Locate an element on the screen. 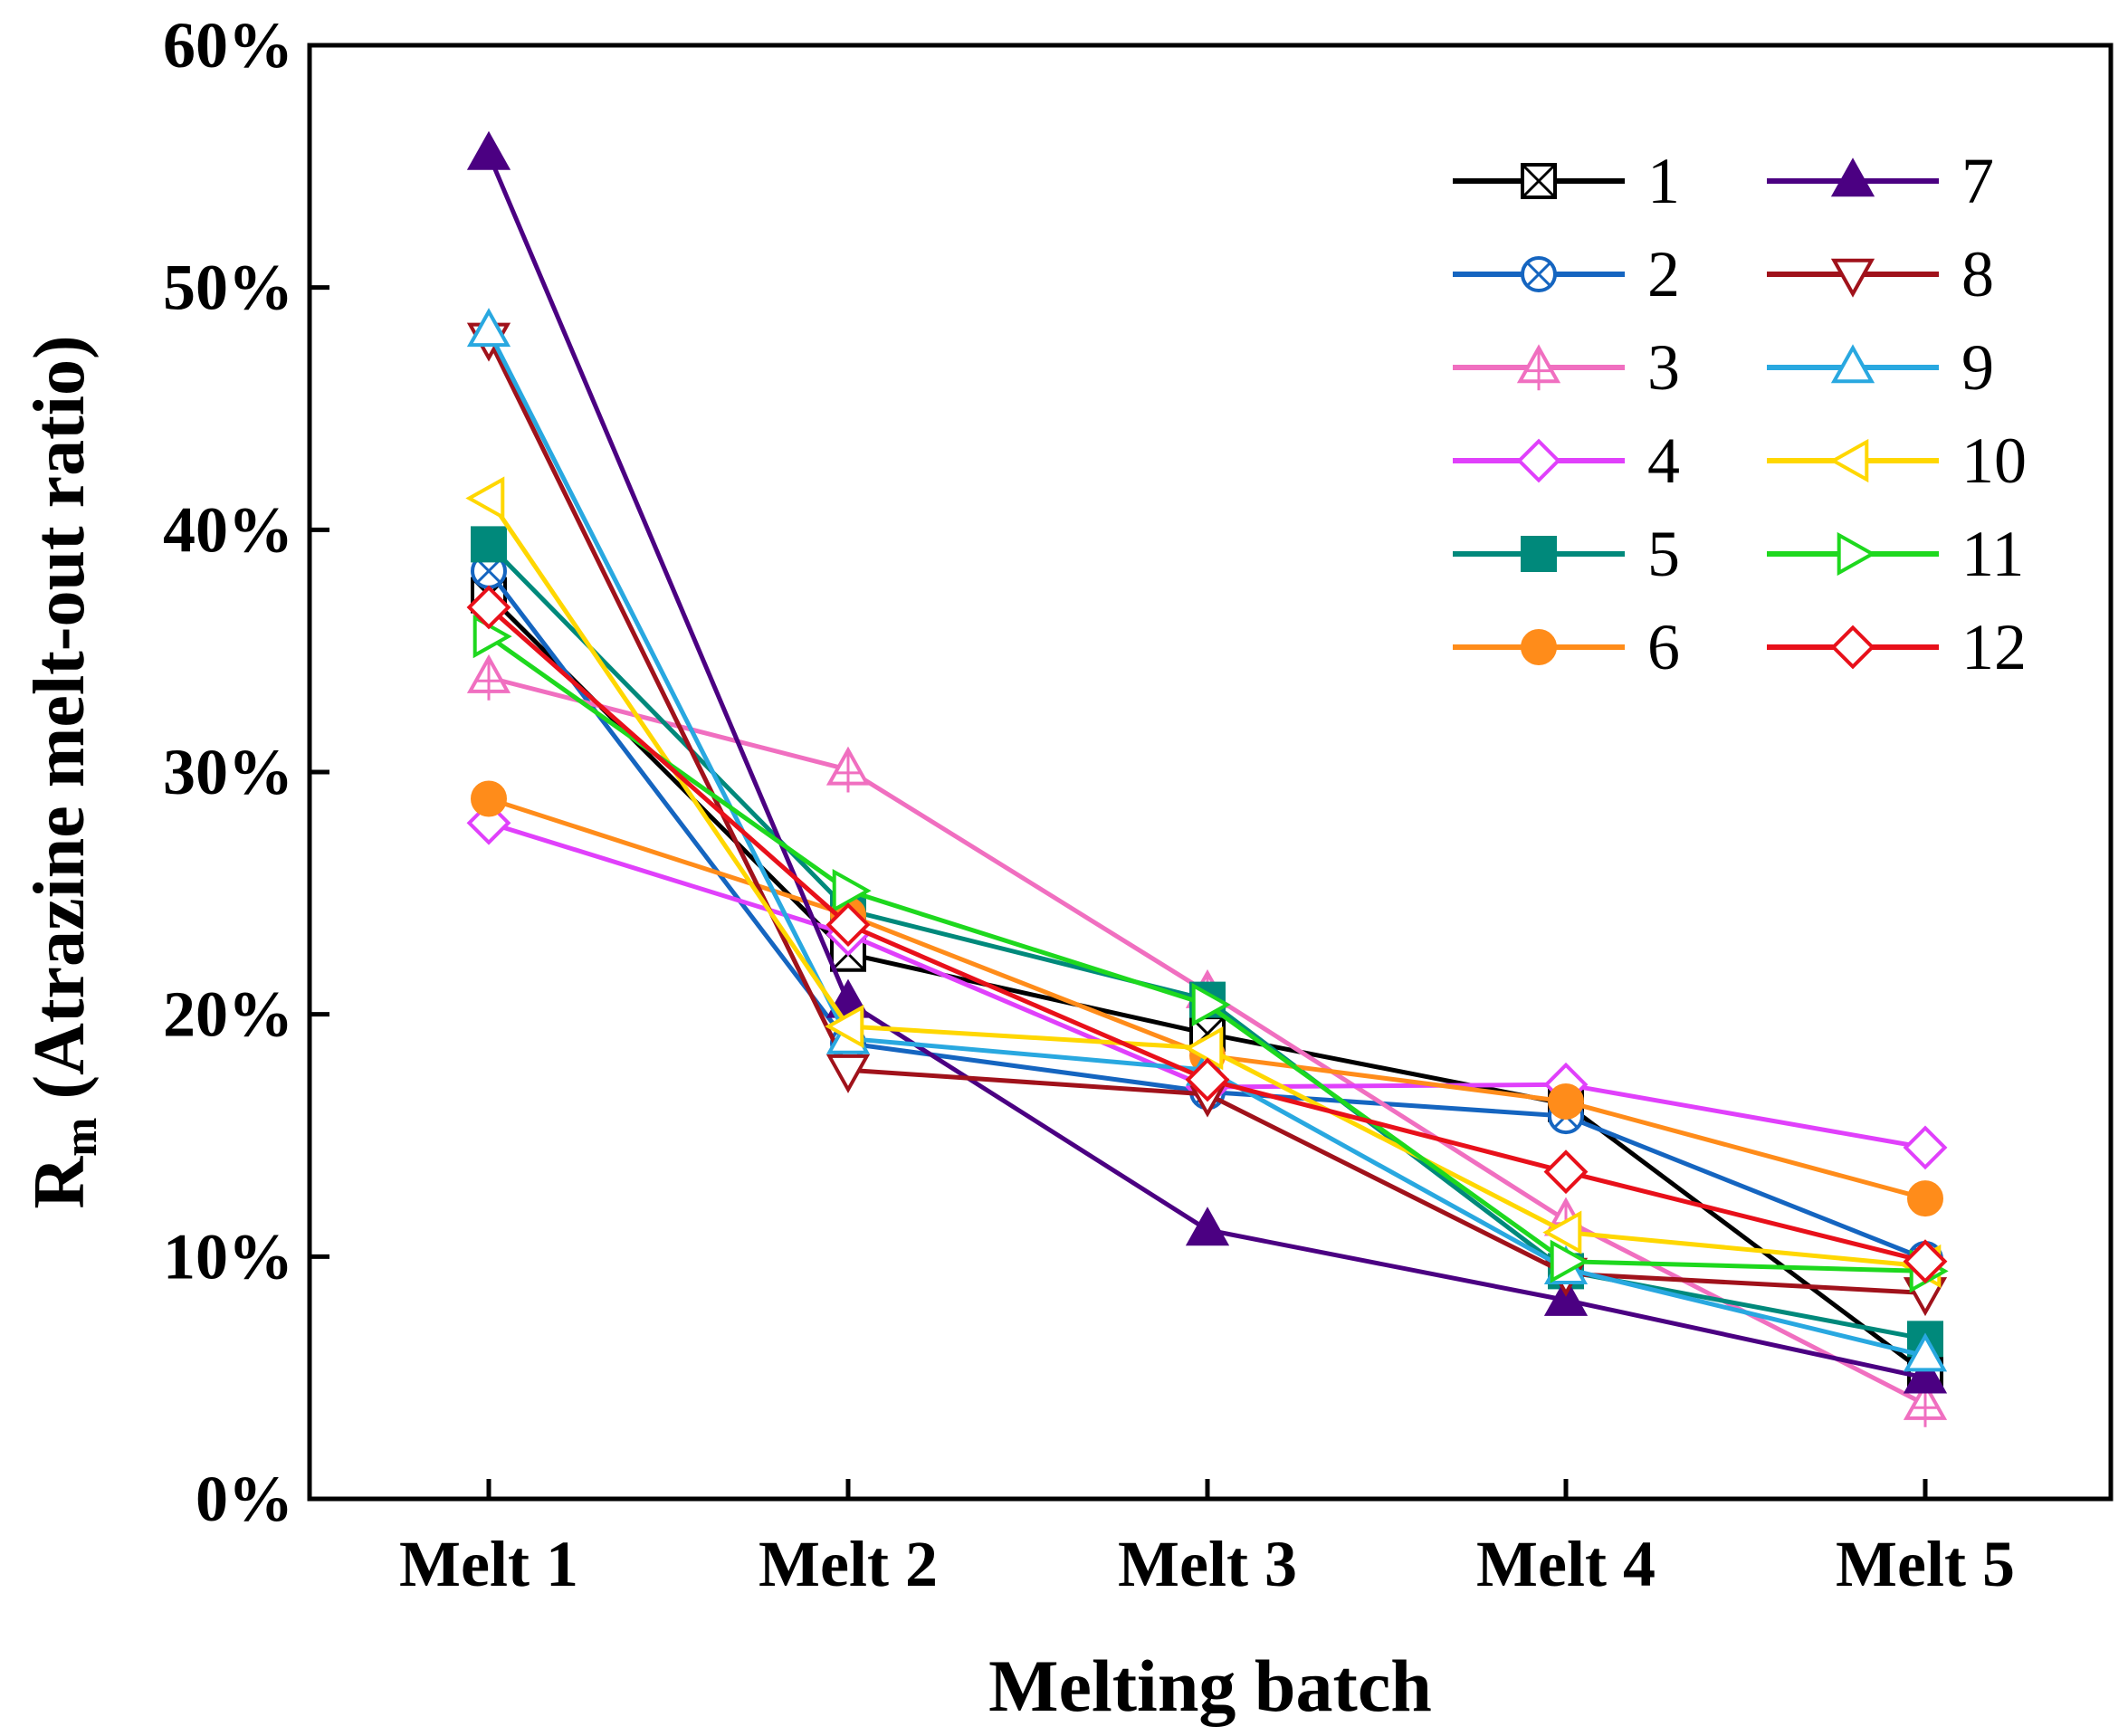 The width and height of the screenshot is (2128, 1736). x-axis-title: Melting batch is located at coordinates (1210, 1686).